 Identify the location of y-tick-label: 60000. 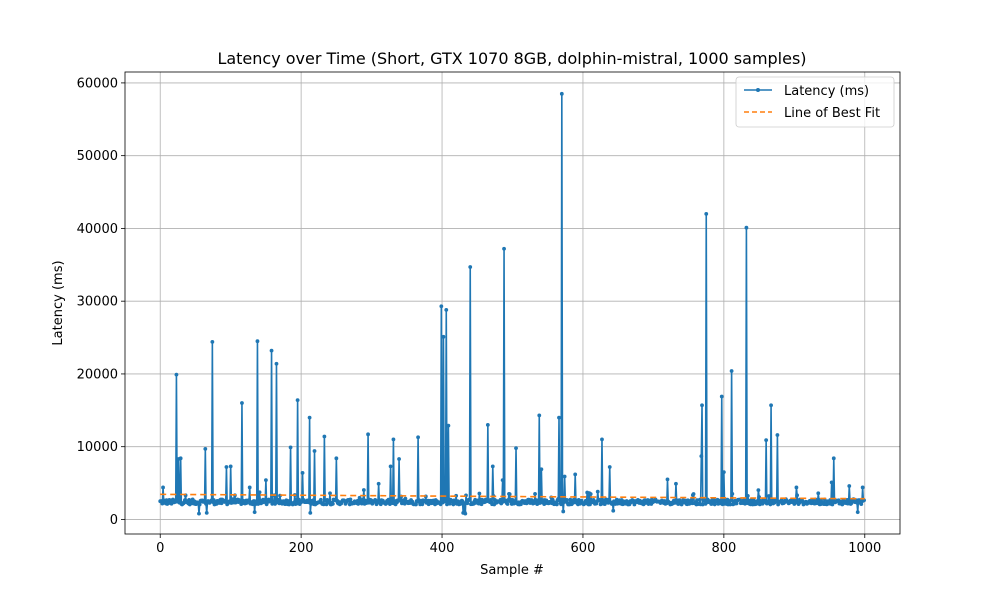
(97, 83).